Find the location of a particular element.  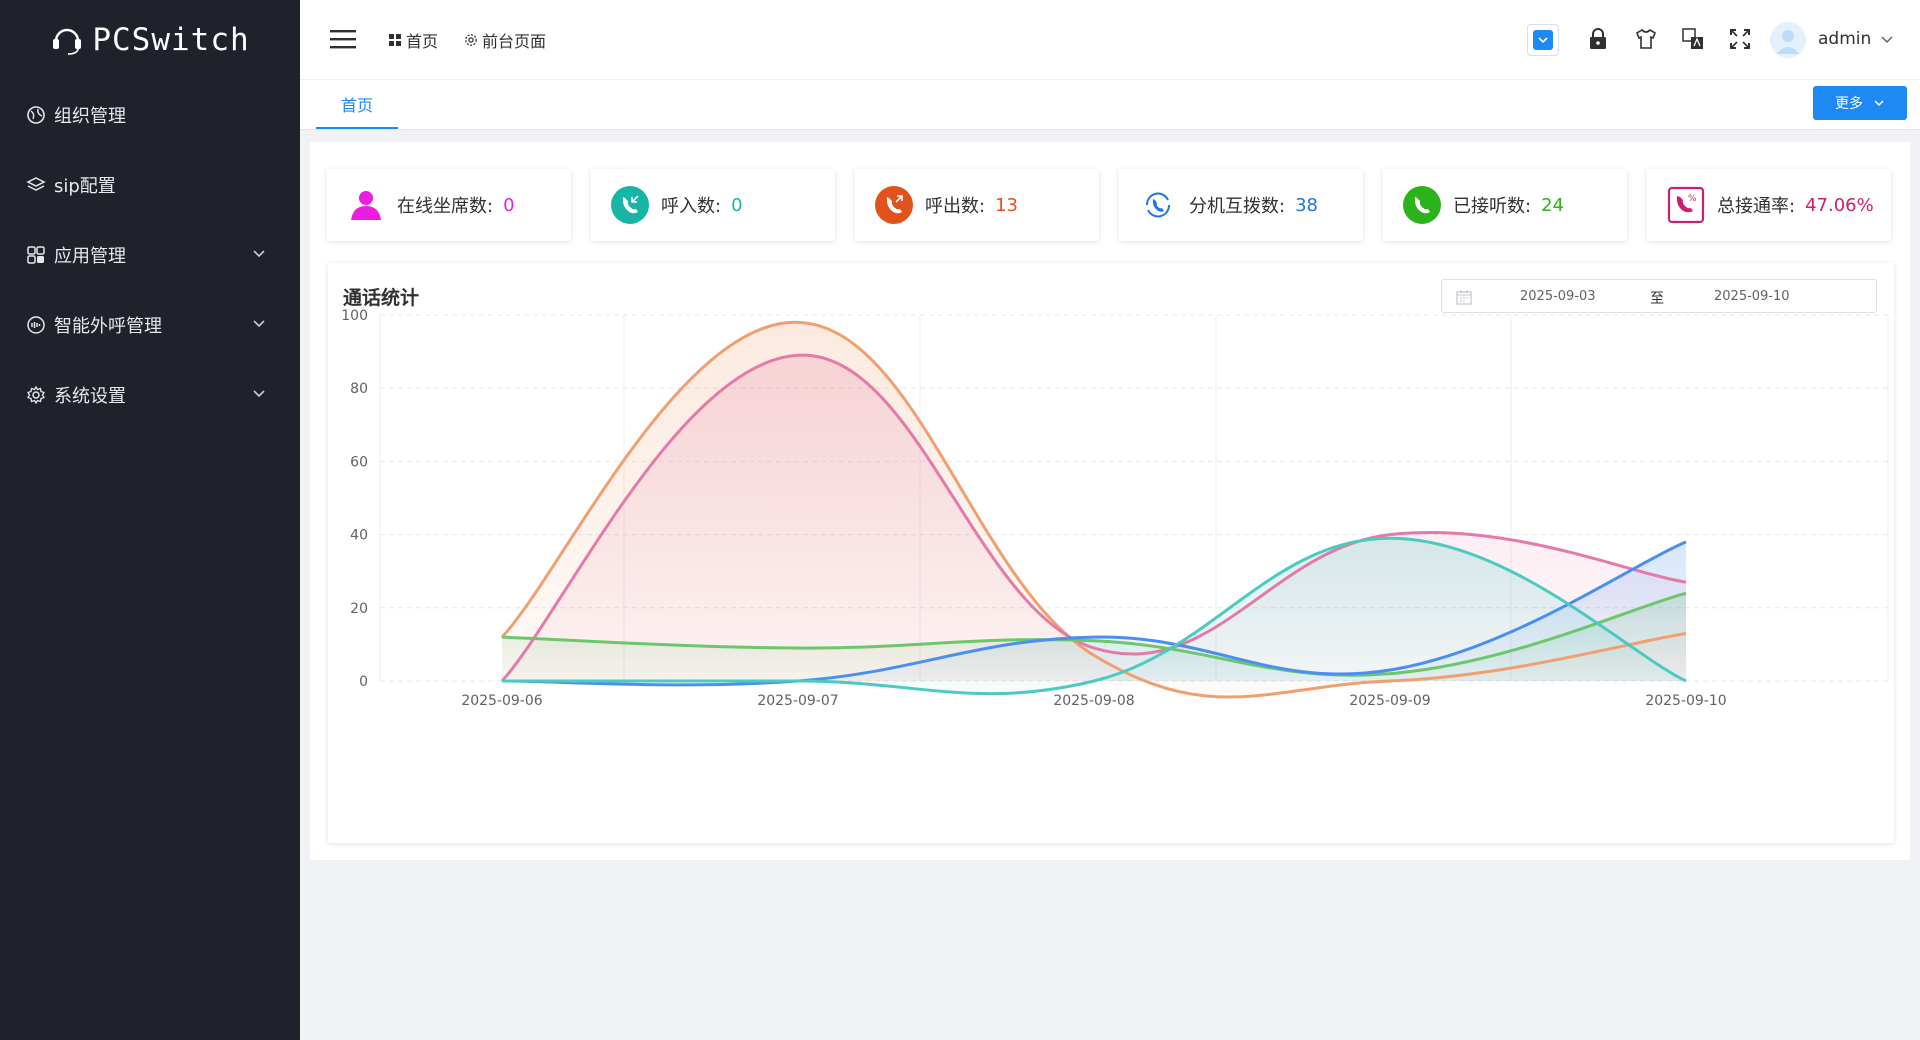

y-tick-label: 100 is located at coordinates (354, 316).